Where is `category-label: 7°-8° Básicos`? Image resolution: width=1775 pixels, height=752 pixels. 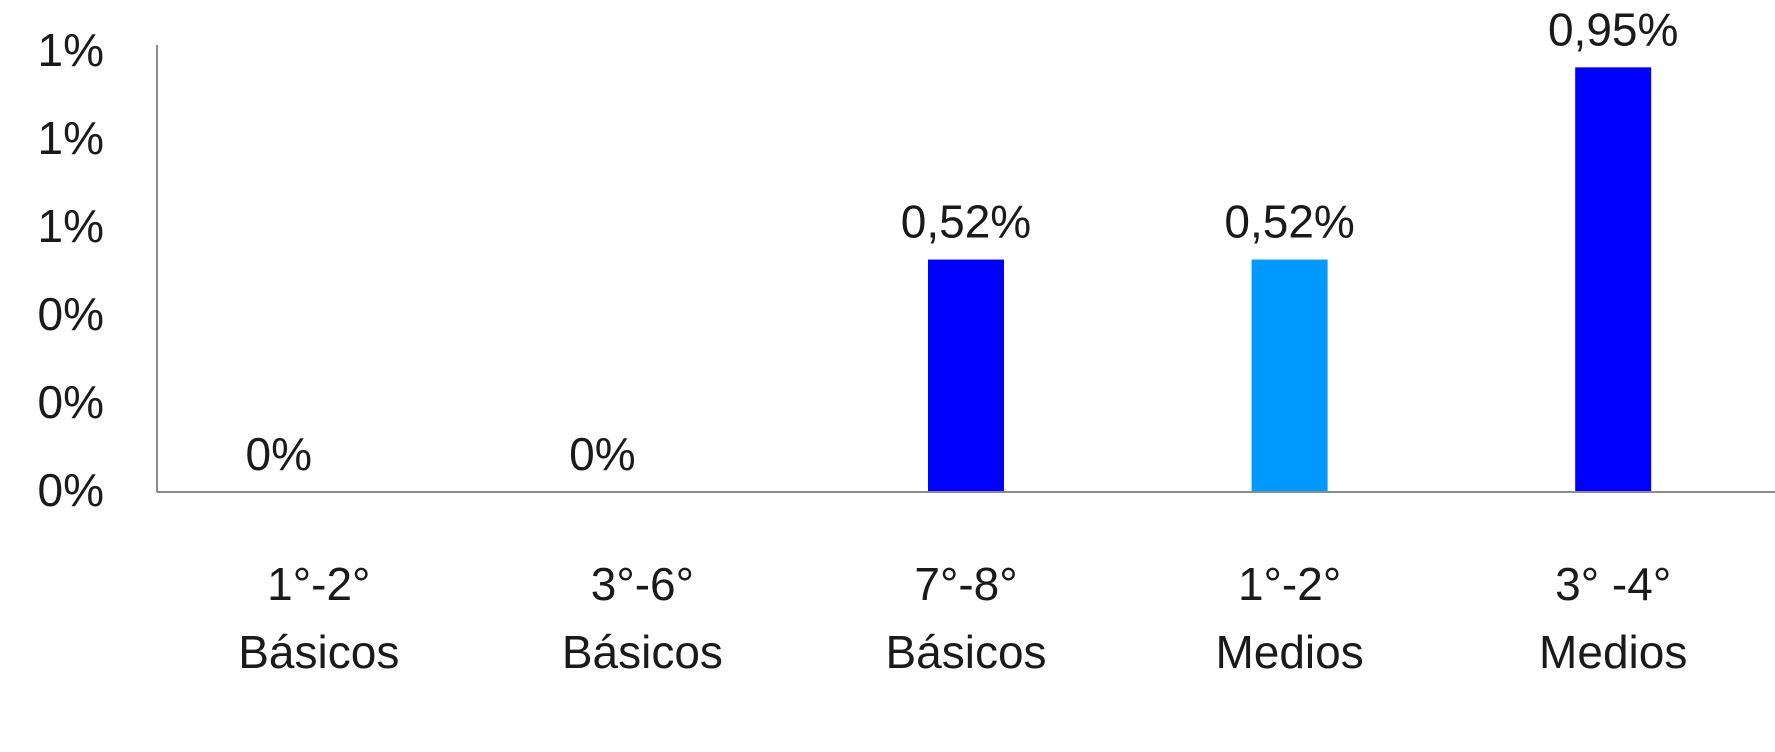 category-label: 7°-8° Básicos is located at coordinates (965, 618).